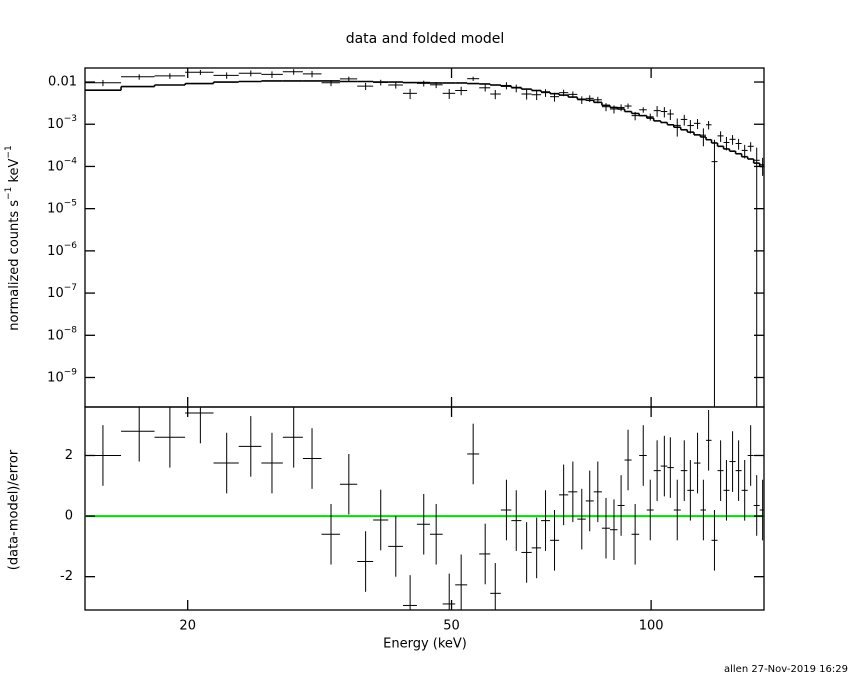 This screenshot has width=850, height=680. What do you see at coordinates (14, 509) in the screenshot?
I see `y-axis-label: (data-model)/error` at bounding box center [14, 509].